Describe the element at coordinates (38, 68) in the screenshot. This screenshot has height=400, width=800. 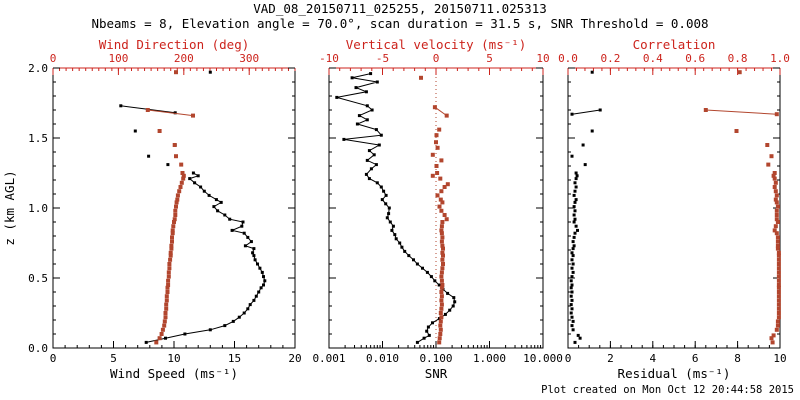
I see `axis-tick-label: 2.0` at that location.